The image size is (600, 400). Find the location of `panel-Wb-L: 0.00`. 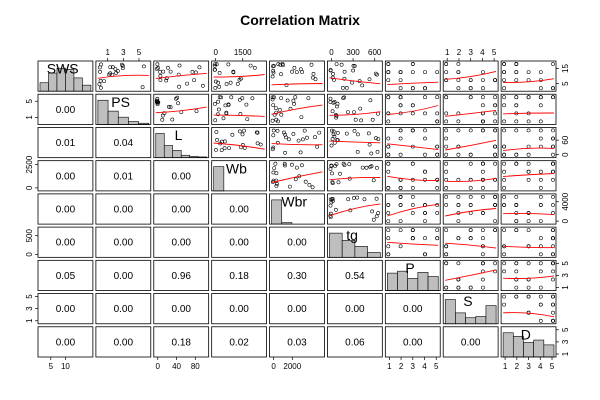

panel-Wb-L: 0.00 is located at coordinates (181, 176).